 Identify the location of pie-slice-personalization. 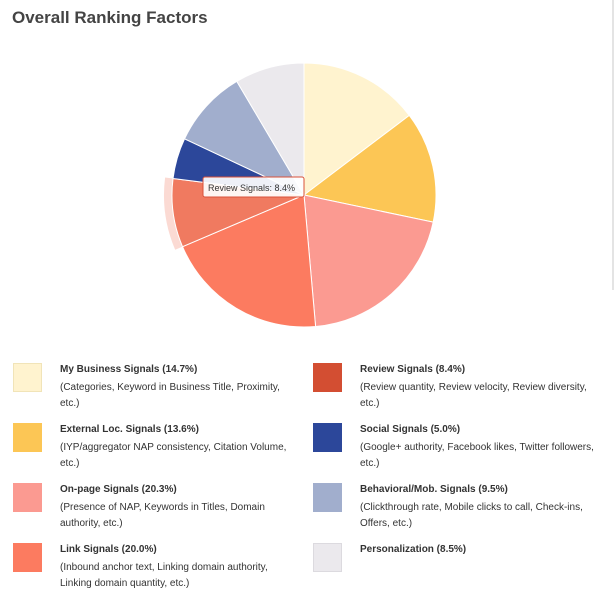
(270, 129).